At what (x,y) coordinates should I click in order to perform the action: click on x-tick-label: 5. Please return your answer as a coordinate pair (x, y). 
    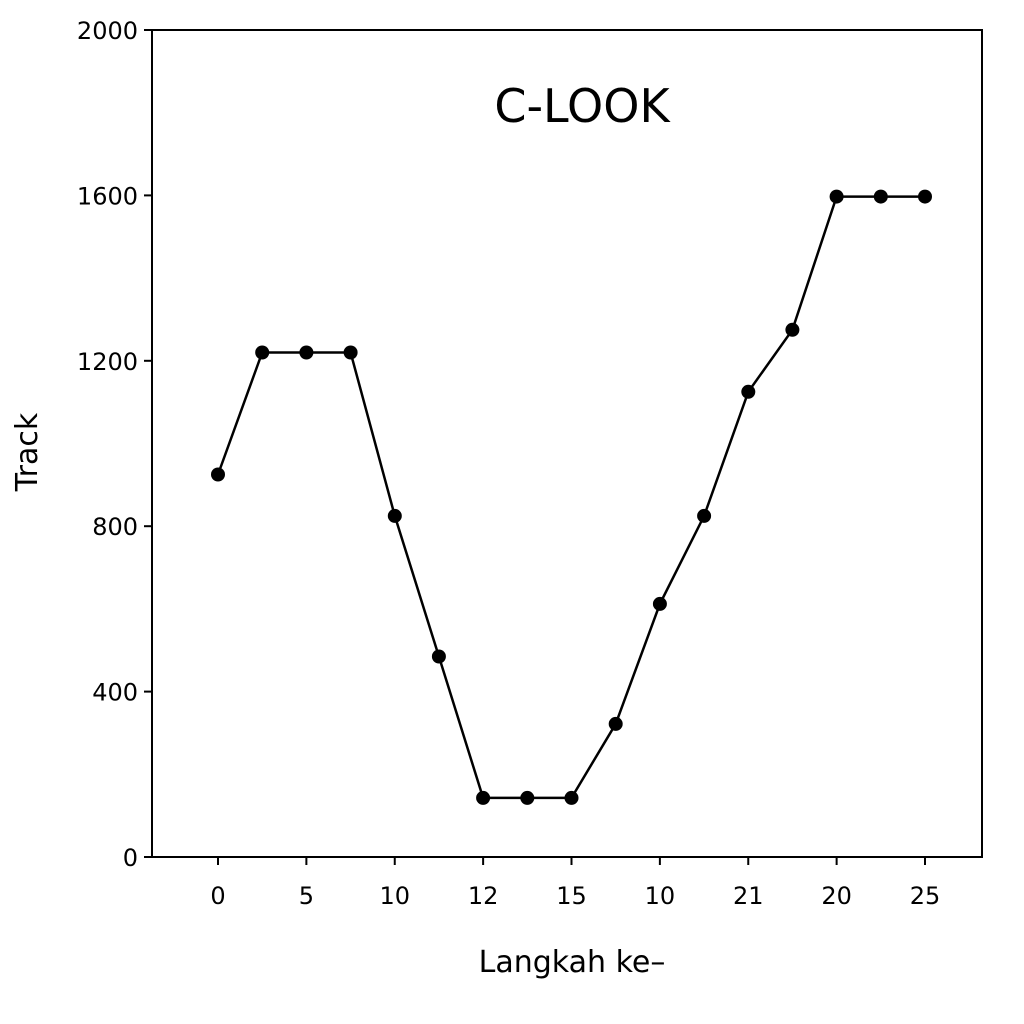
    Looking at the image, I should click on (306, 896).